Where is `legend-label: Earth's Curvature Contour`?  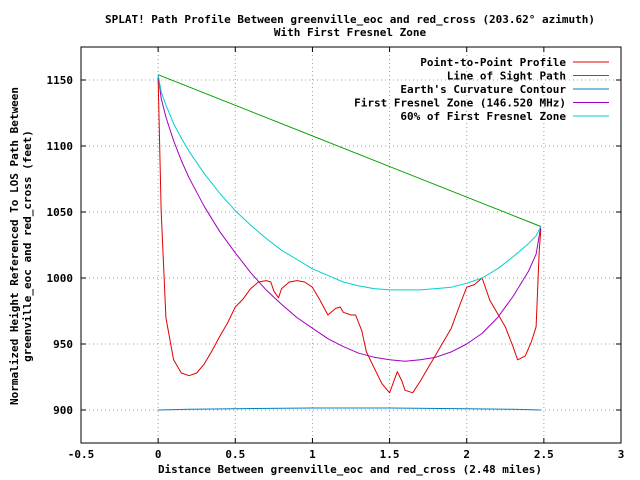
legend-label: Earth's Curvature Contour is located at coordinates (483, 89).